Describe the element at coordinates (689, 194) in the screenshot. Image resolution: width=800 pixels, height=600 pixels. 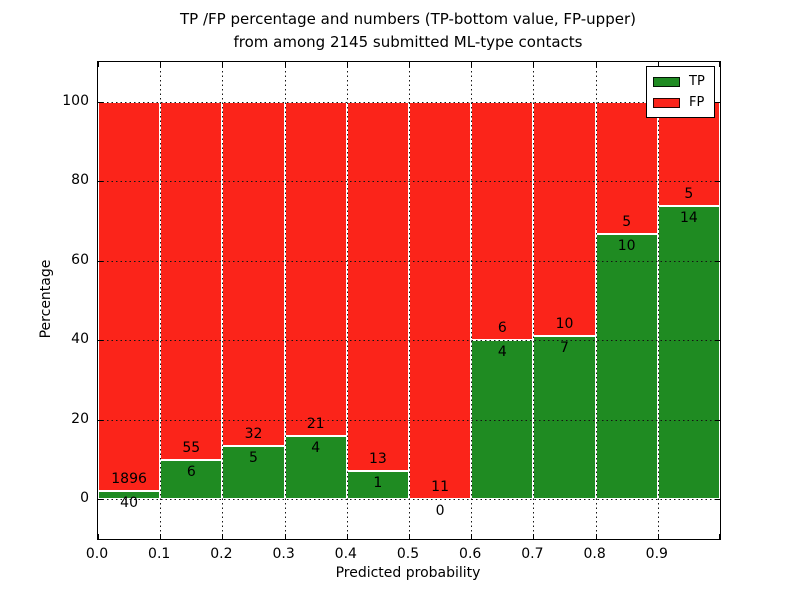
I see `fp-count-label-9: 5` at that location.